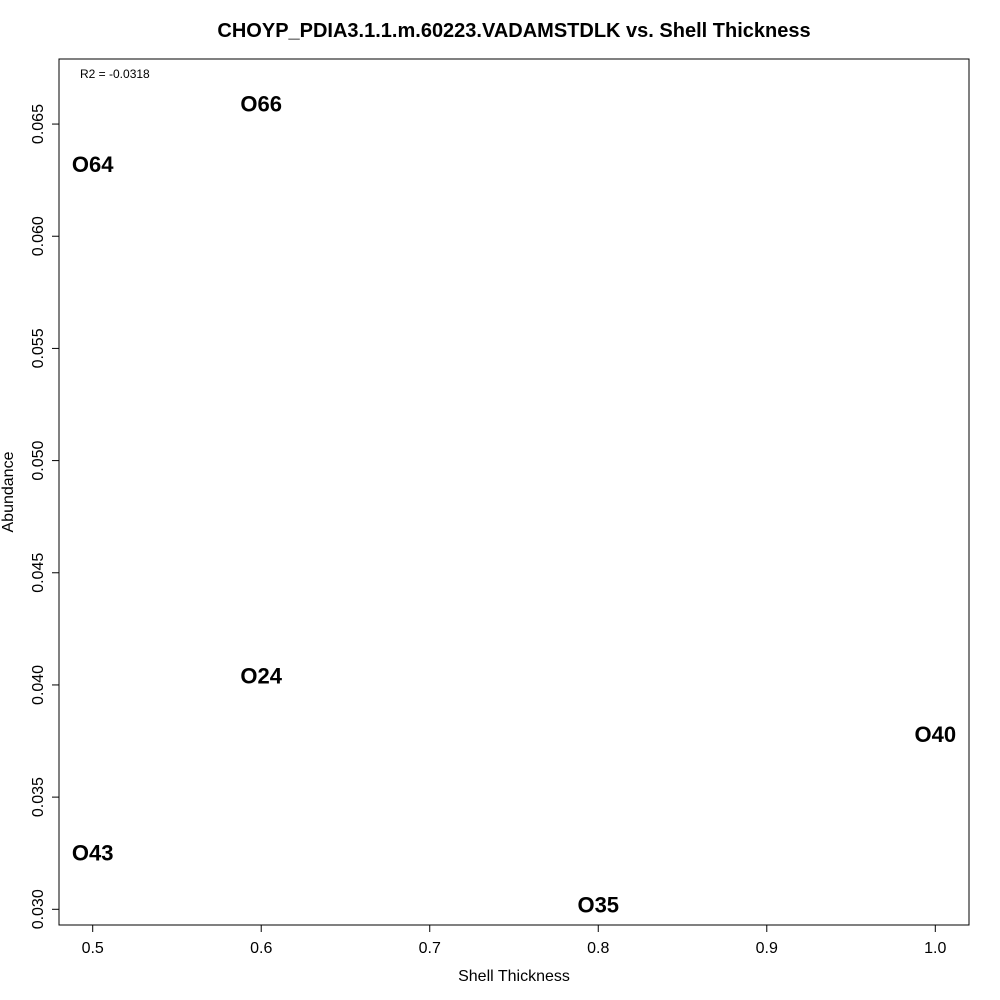  Describe the element at coordinates (45, 516) in the screenshot. I see `y-axis: 0.030 0.035 0.040 0.045 0.050 0.055 0.060 0.065` at that location.